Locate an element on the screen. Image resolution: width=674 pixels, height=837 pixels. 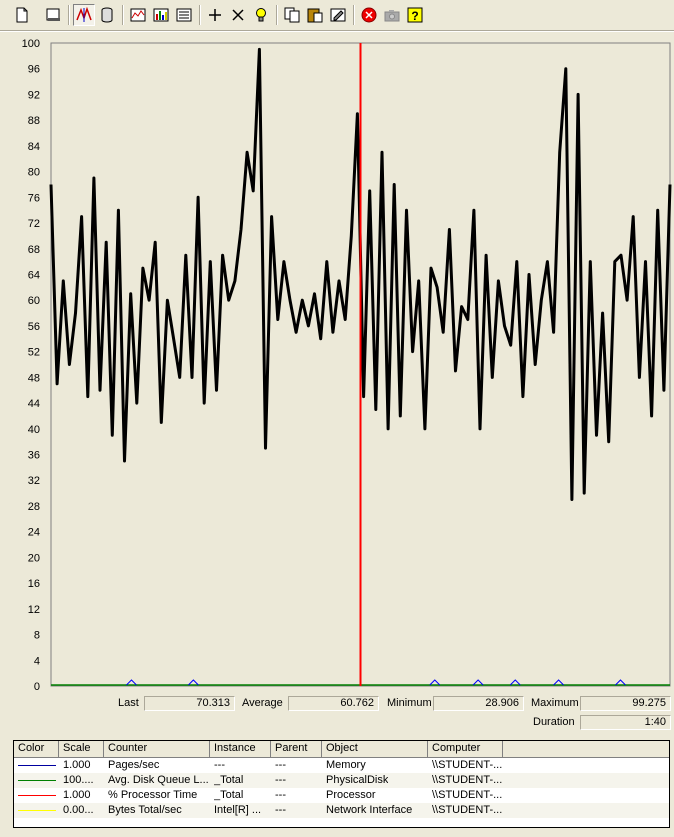
copy-icon is located at coordinates (292, 15).